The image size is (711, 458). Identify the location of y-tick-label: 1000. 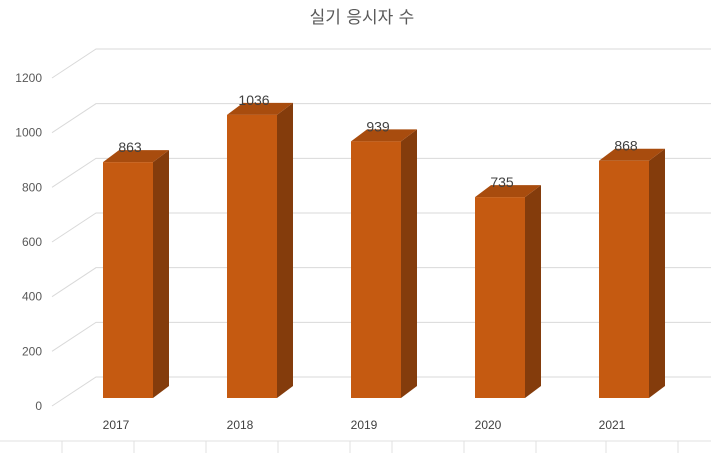
(28, 133).